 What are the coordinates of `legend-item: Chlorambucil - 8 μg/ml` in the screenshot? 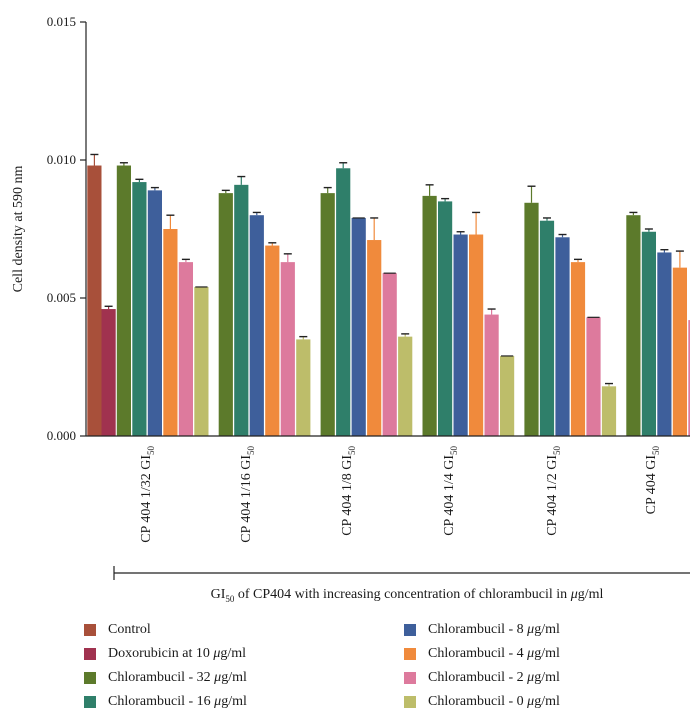 It's located at (482, 630).